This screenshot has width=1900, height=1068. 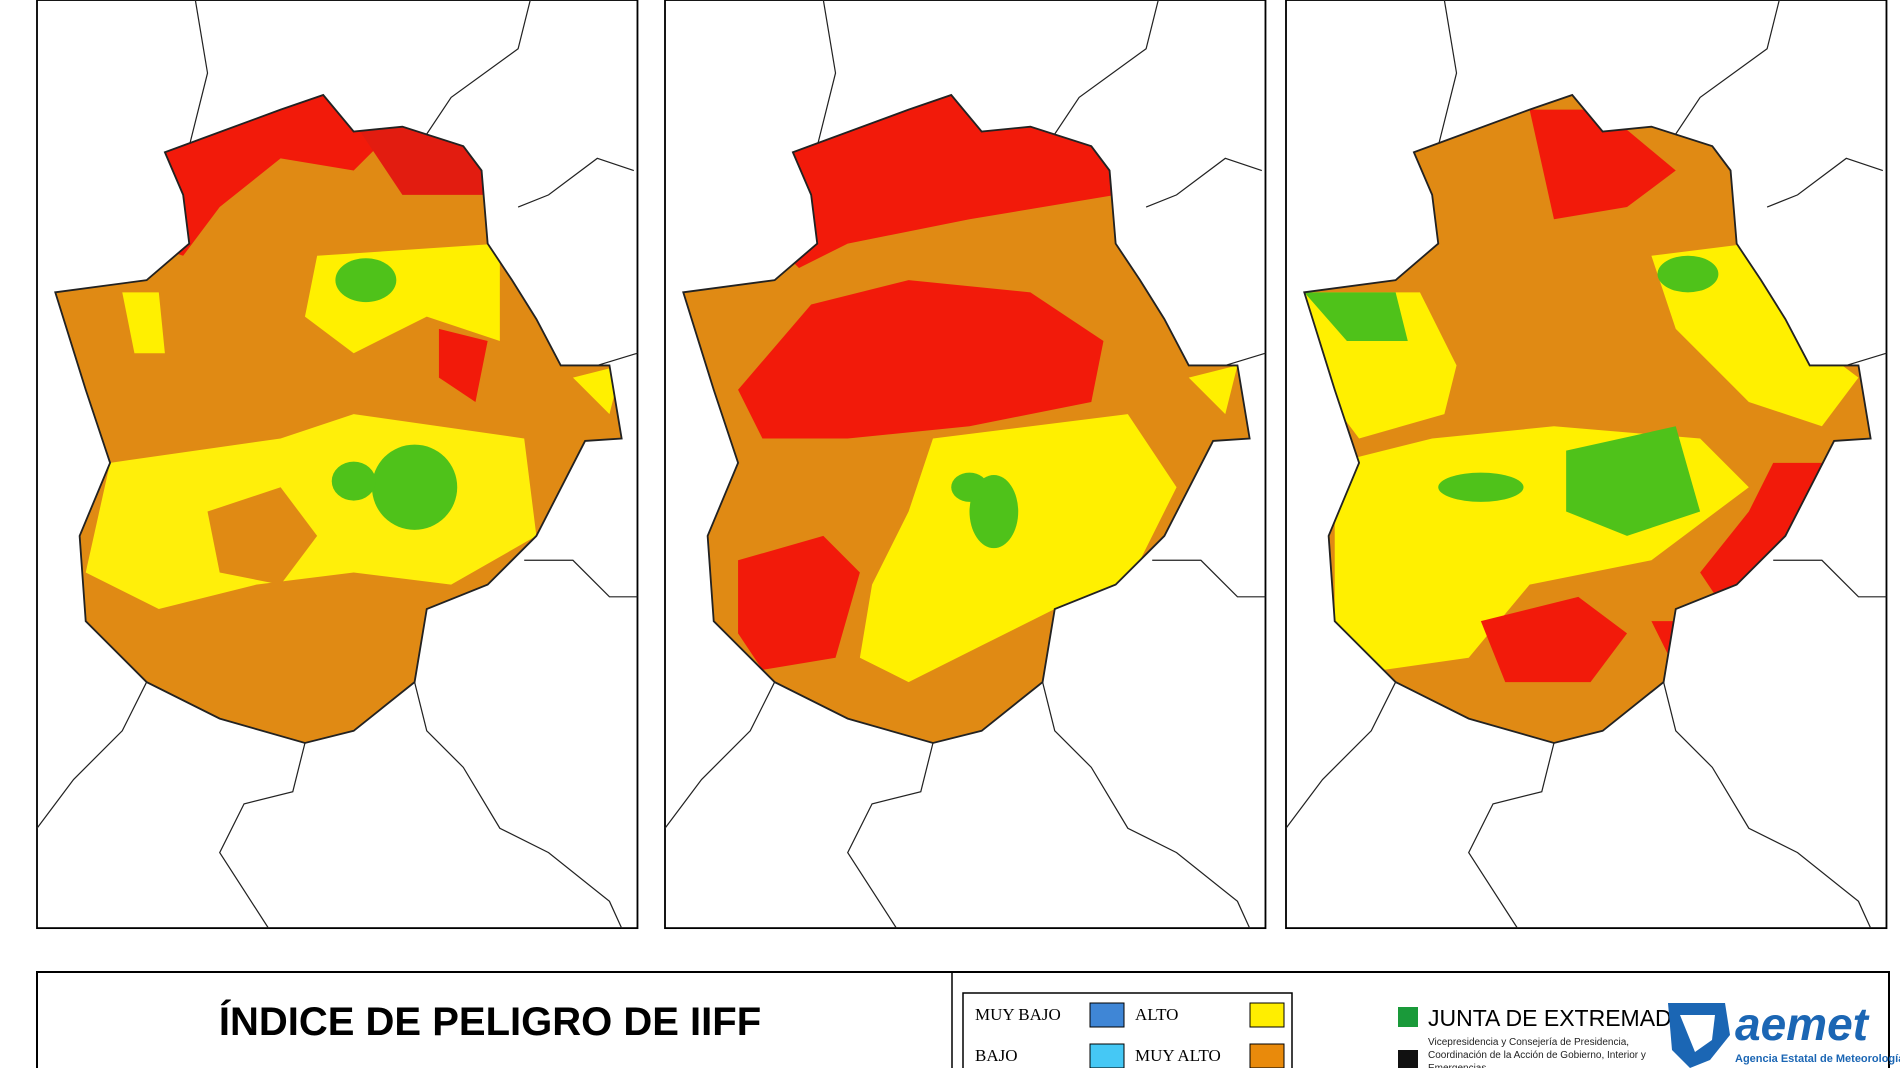 I want to click on legend-label: ALTO, so click(x=1156, y=1014).